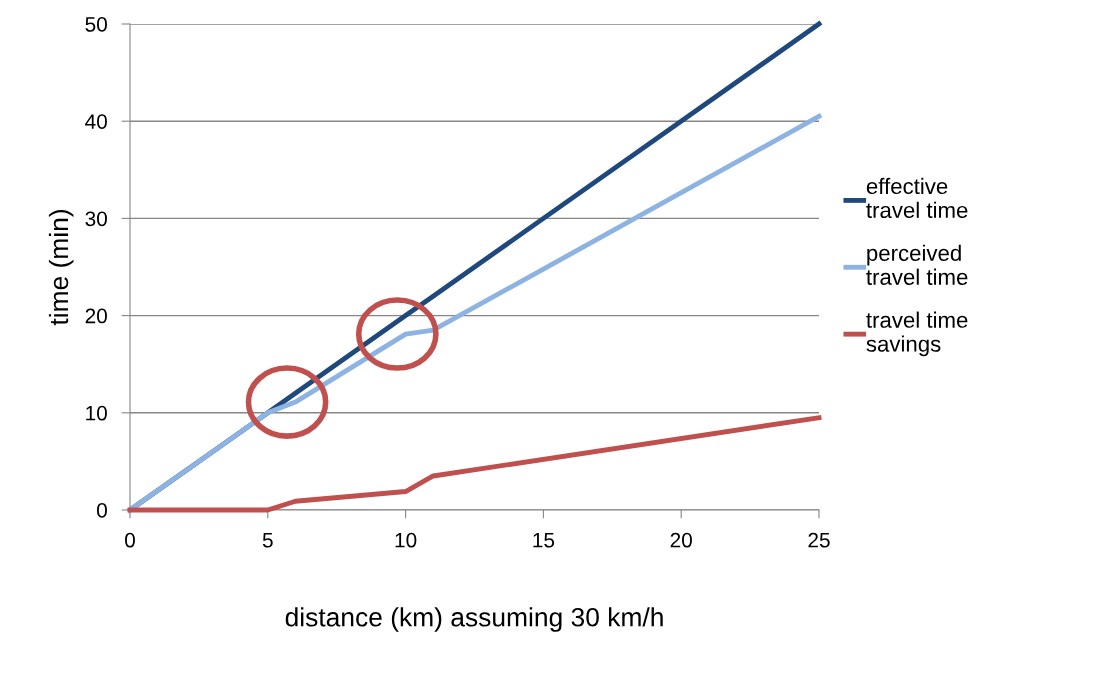  Describe the element at coordinates (819, 540) in the screenshot. I see `x-tick-label: 25` at that location.